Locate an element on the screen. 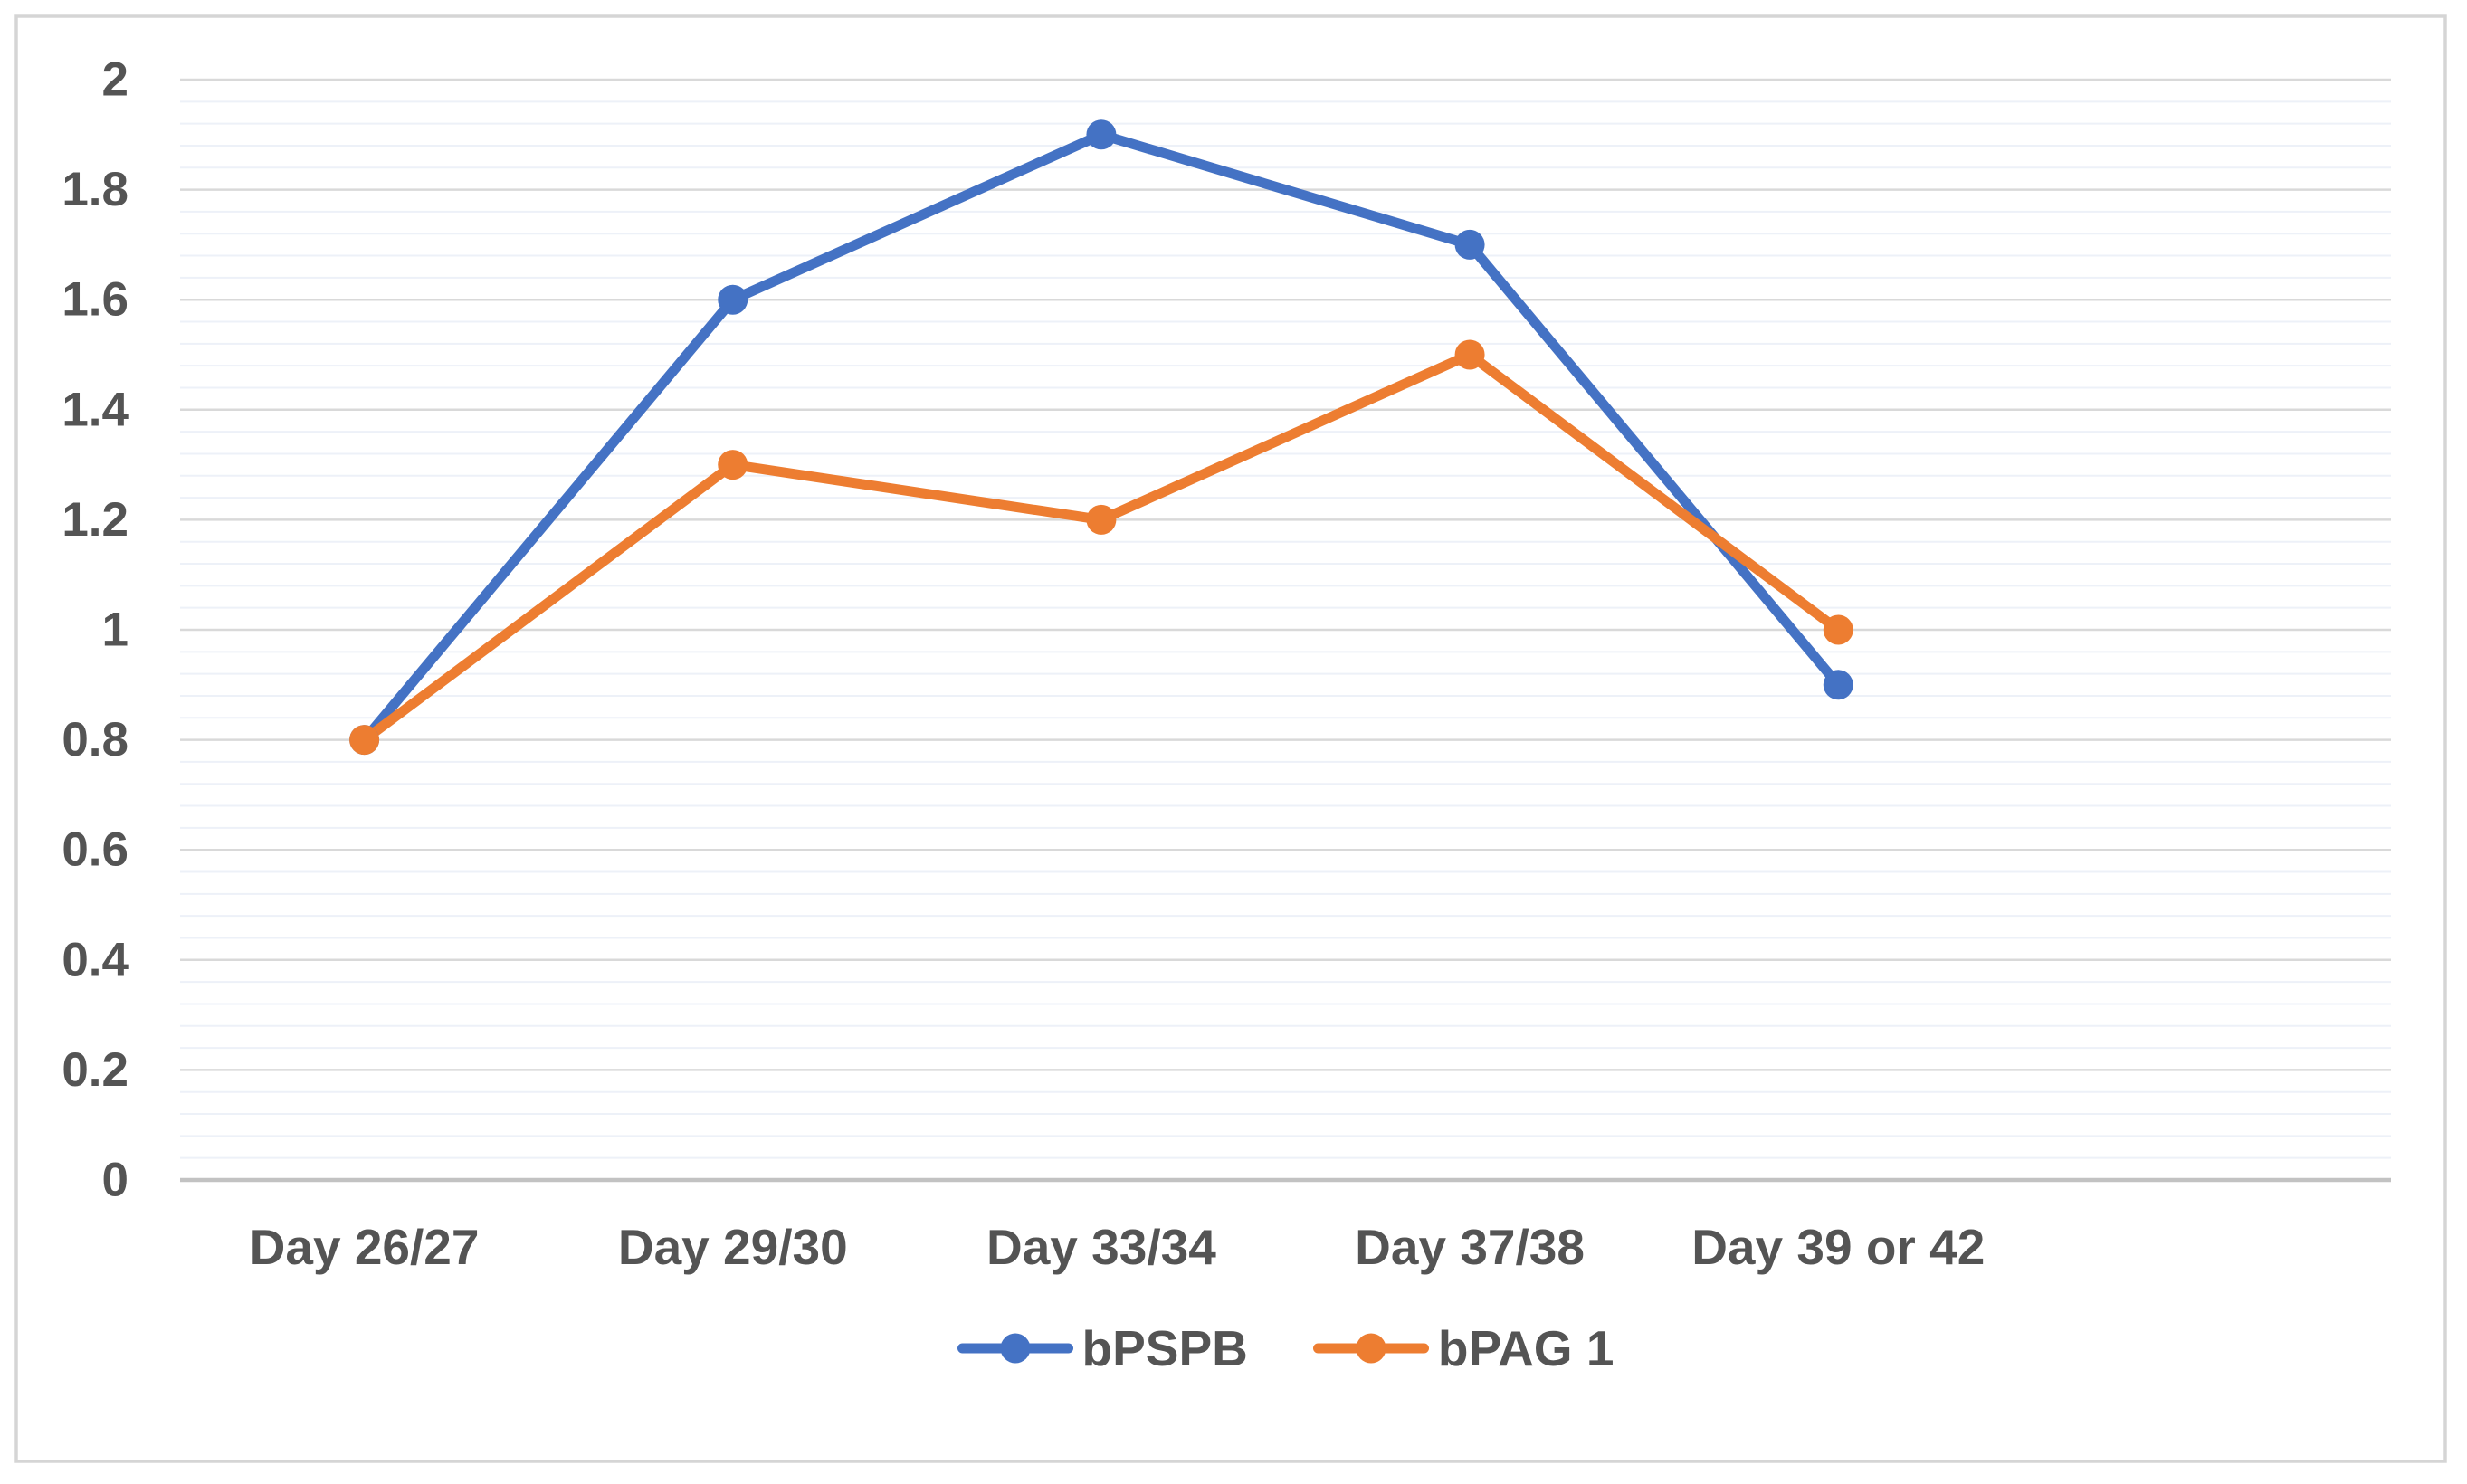 The height and width of the screenshot is (1484, 2467). legend-item-bpag1: bPAG 1 is located at coordinates (1463, 1348).